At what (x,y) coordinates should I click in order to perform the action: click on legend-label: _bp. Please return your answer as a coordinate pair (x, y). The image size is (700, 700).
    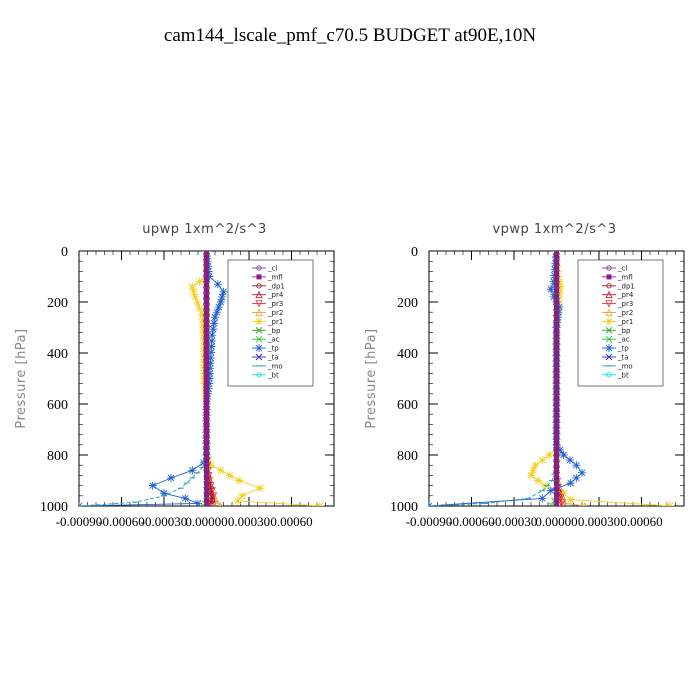
    Looking at the image, I should click on (274, 331).